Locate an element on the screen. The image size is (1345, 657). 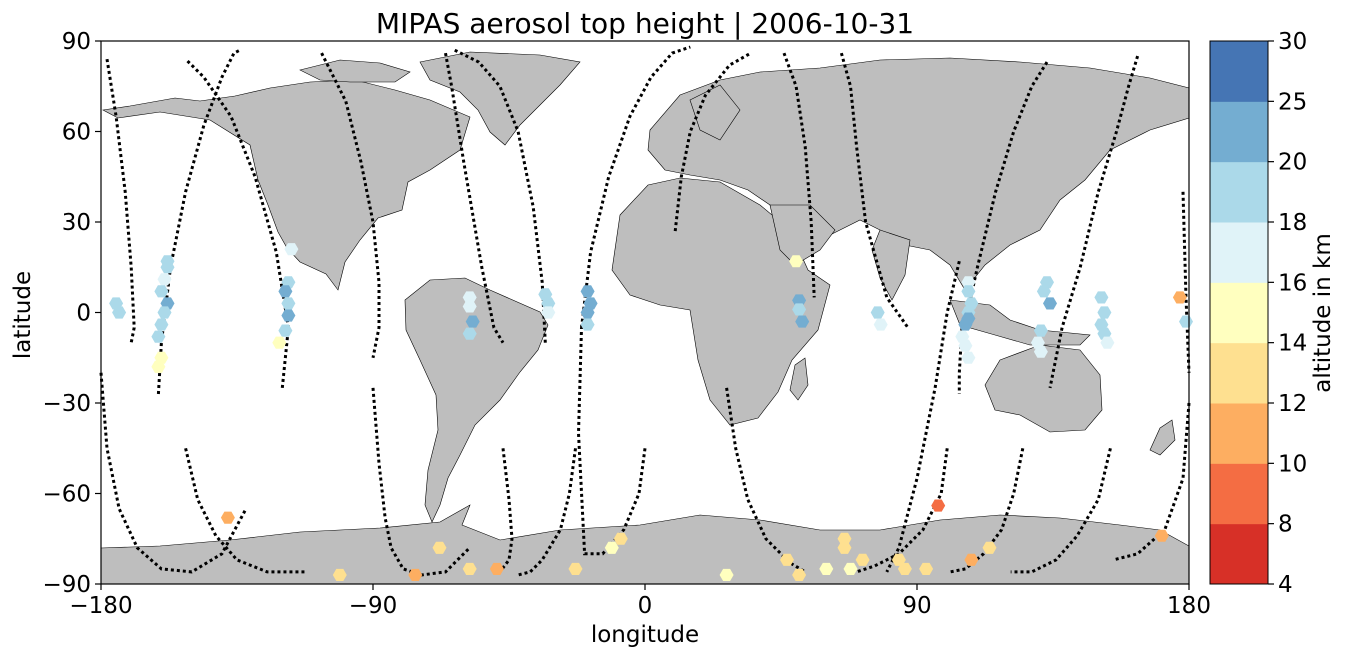
colorbar-tick-label: 25 is located at coordinates (1292, 102).